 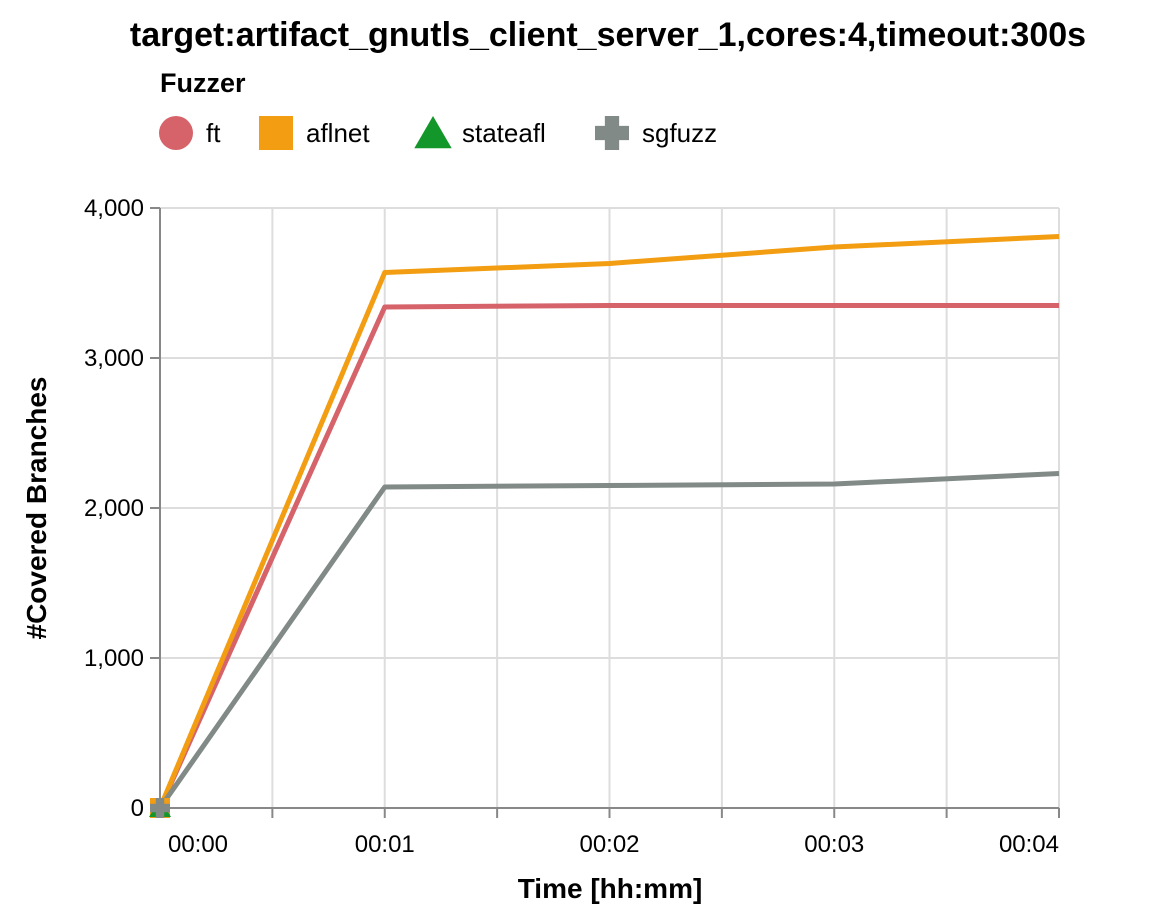 What do you see at coordinates (610, 888) in the screenshot?
I see `x-axis-title: Time [hh:mm]` at bounding box center [610, 888].